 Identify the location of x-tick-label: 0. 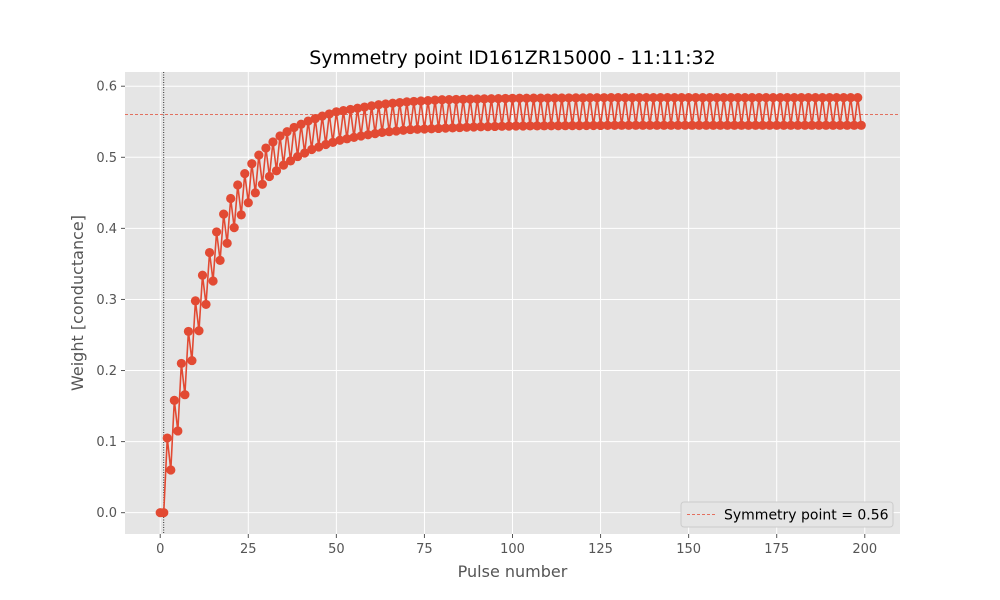
(160, 549).